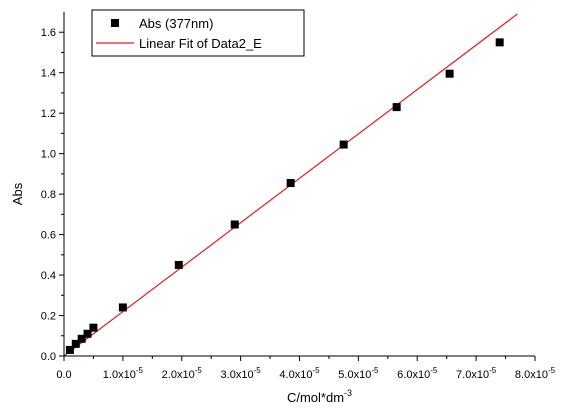 This screenshot has width=561, height=415. What do you see at coordinates (48, 33) in the screenshot?
I see `y-tick-label: 1.6` at bounding box center [48, 33].